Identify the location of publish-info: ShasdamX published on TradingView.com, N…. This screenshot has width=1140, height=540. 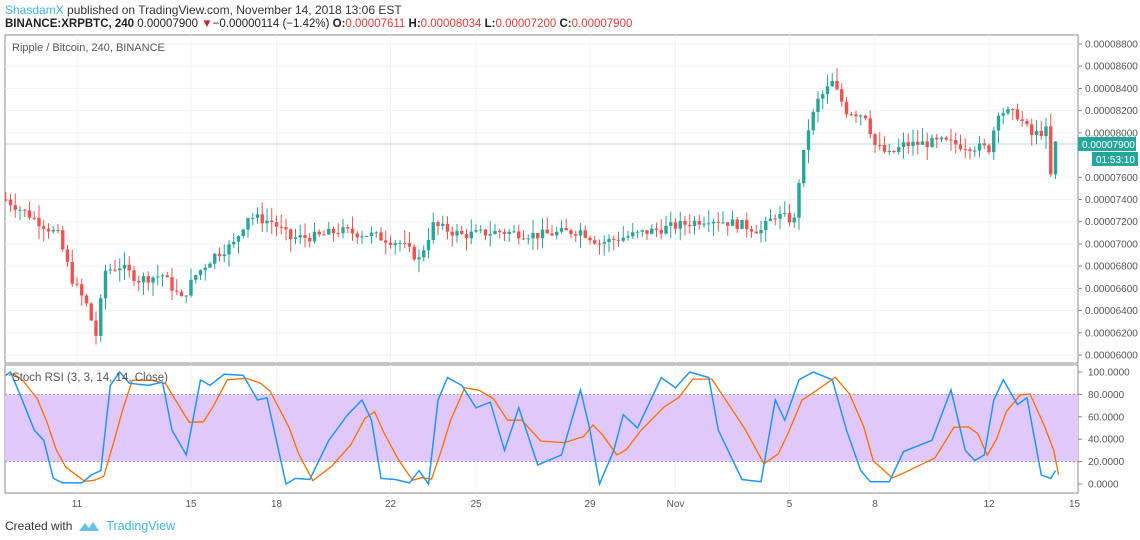
(203, 10).